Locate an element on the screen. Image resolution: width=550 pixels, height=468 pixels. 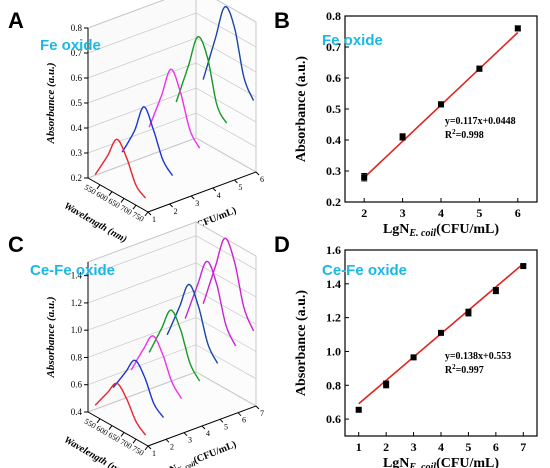
panel-d-y-tick-label: 1.2 is located at coordinates (333, 318).